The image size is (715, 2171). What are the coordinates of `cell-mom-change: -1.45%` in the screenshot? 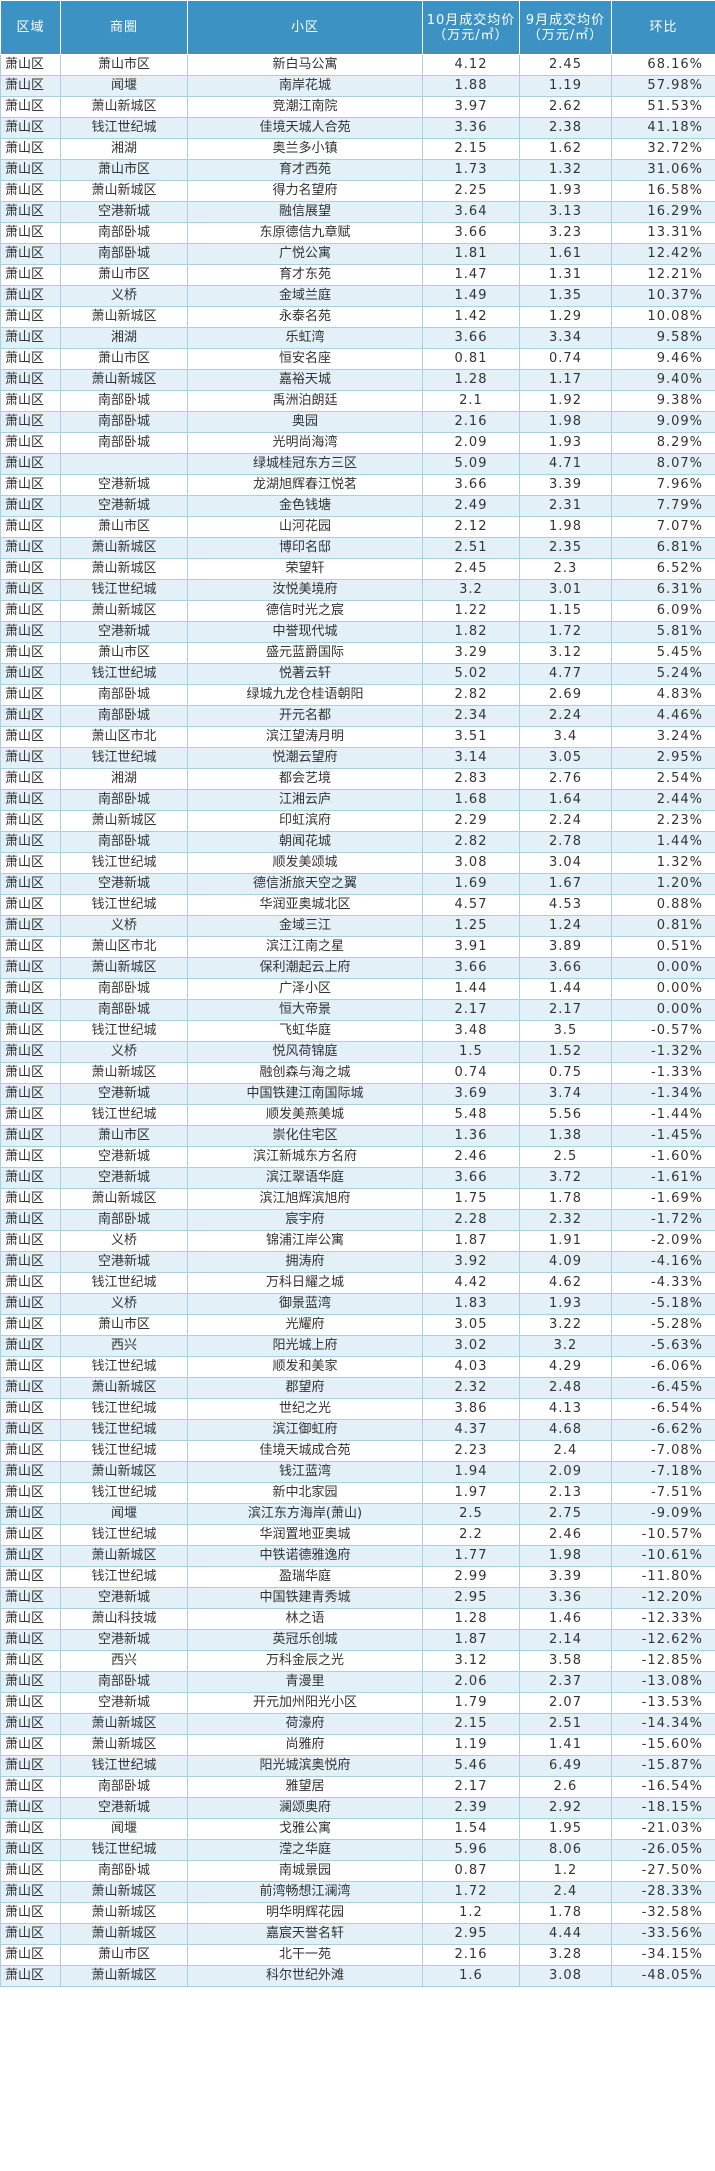 It's located at (663, 1136).